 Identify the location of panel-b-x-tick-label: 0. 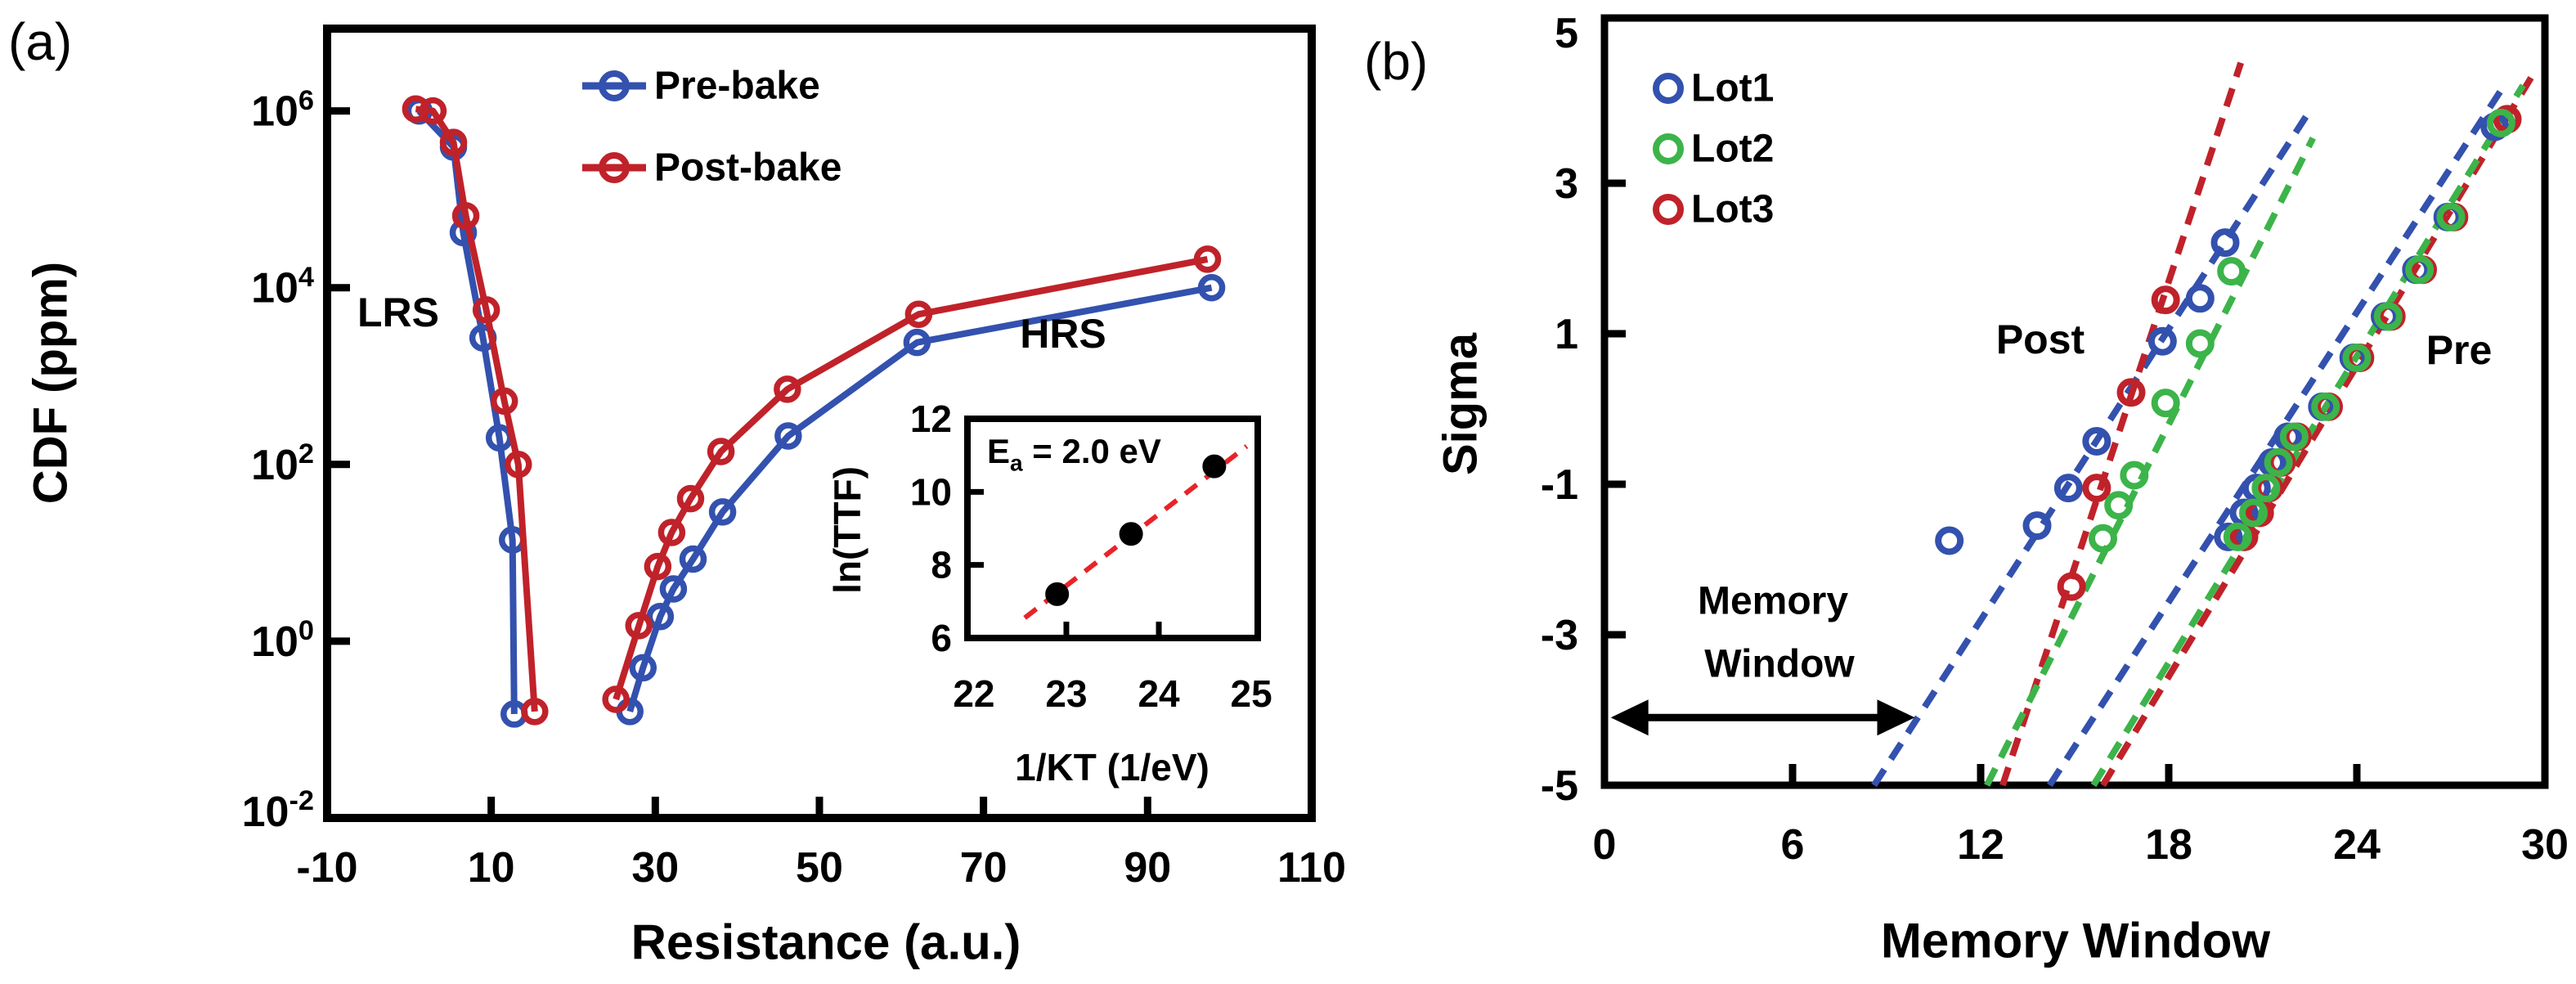
(1605, 845).